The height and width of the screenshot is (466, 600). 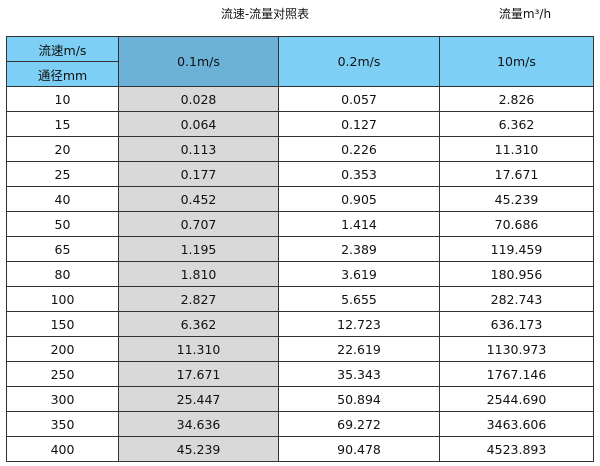 I want to click on flow-cell: 0.113, so click(x=198, y=149).